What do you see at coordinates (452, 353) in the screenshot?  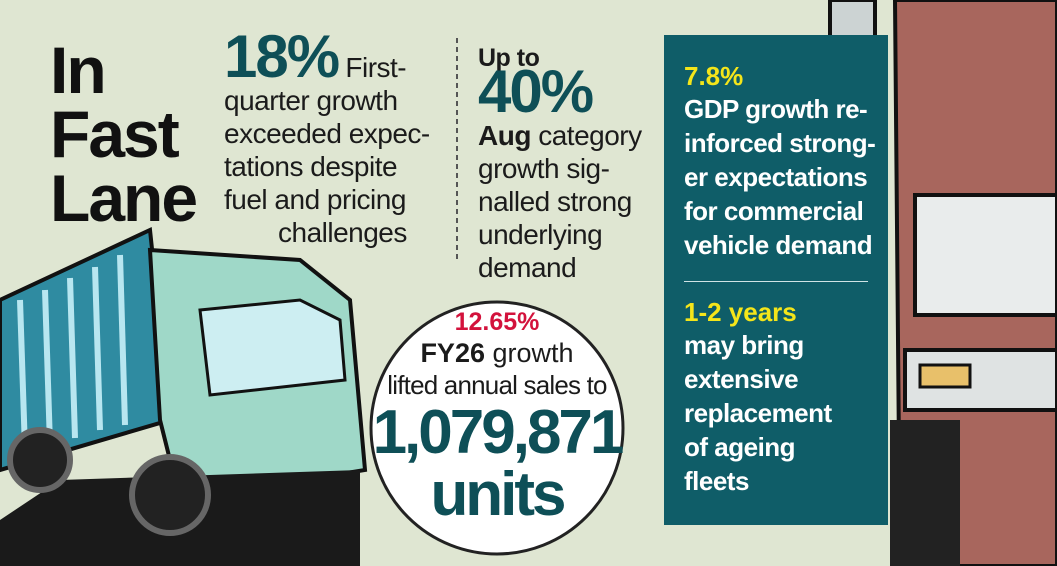 I see `stat-lead: FY26` at bounding box center [452, 353].